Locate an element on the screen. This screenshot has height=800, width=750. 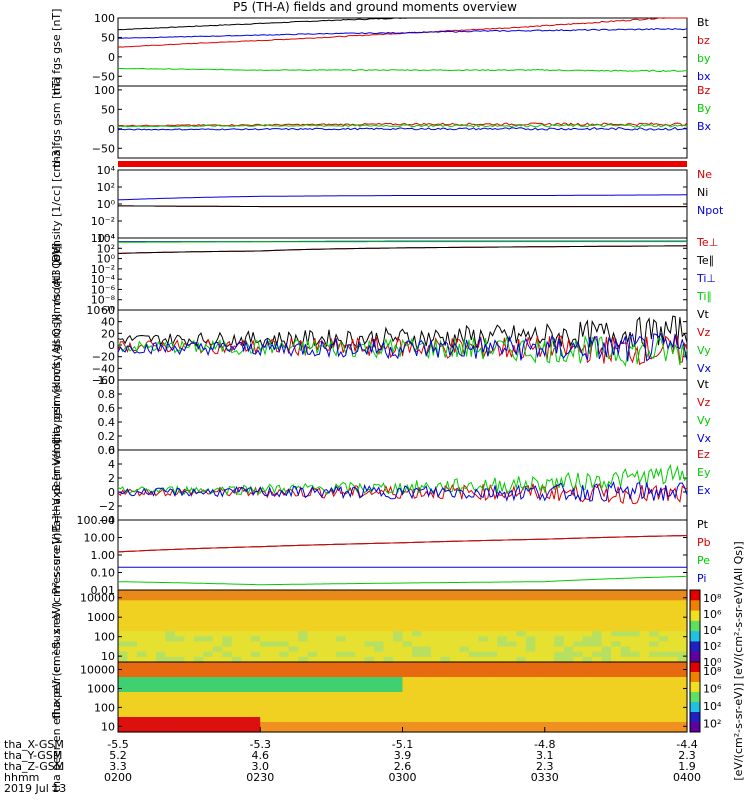
series-Bt-line is located at coordinates (402, 24).